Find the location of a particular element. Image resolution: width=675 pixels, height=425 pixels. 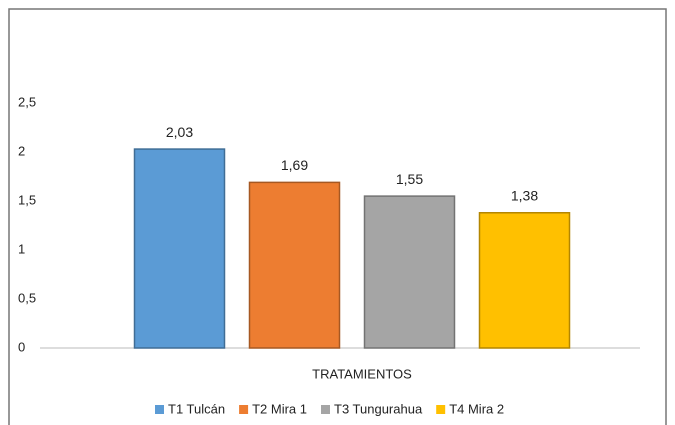

x-tick-label: TRATAMIENTOS is located at coordinates (362, 373).